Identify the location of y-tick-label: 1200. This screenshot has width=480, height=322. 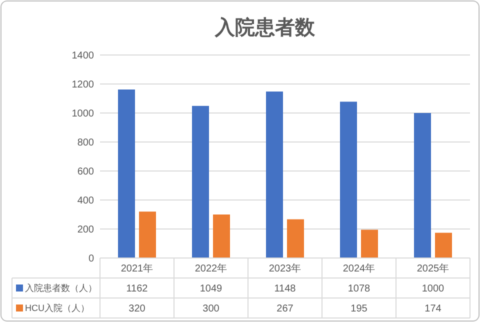
(83, 85).